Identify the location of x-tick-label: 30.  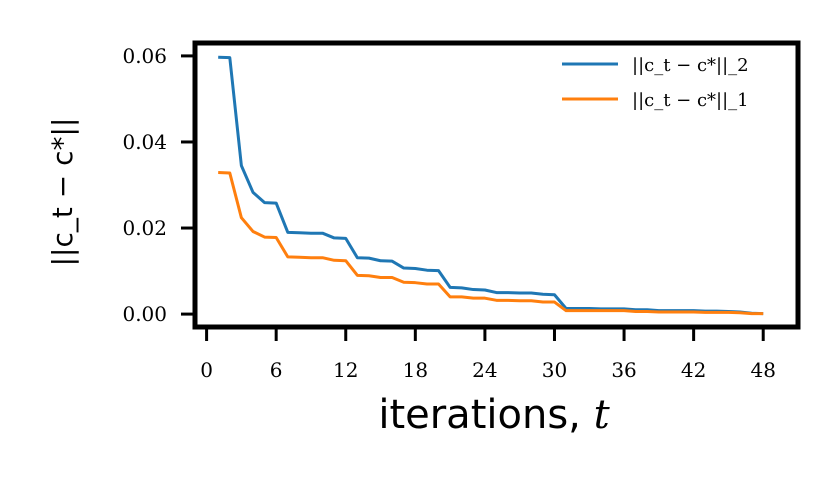
(554, 370).